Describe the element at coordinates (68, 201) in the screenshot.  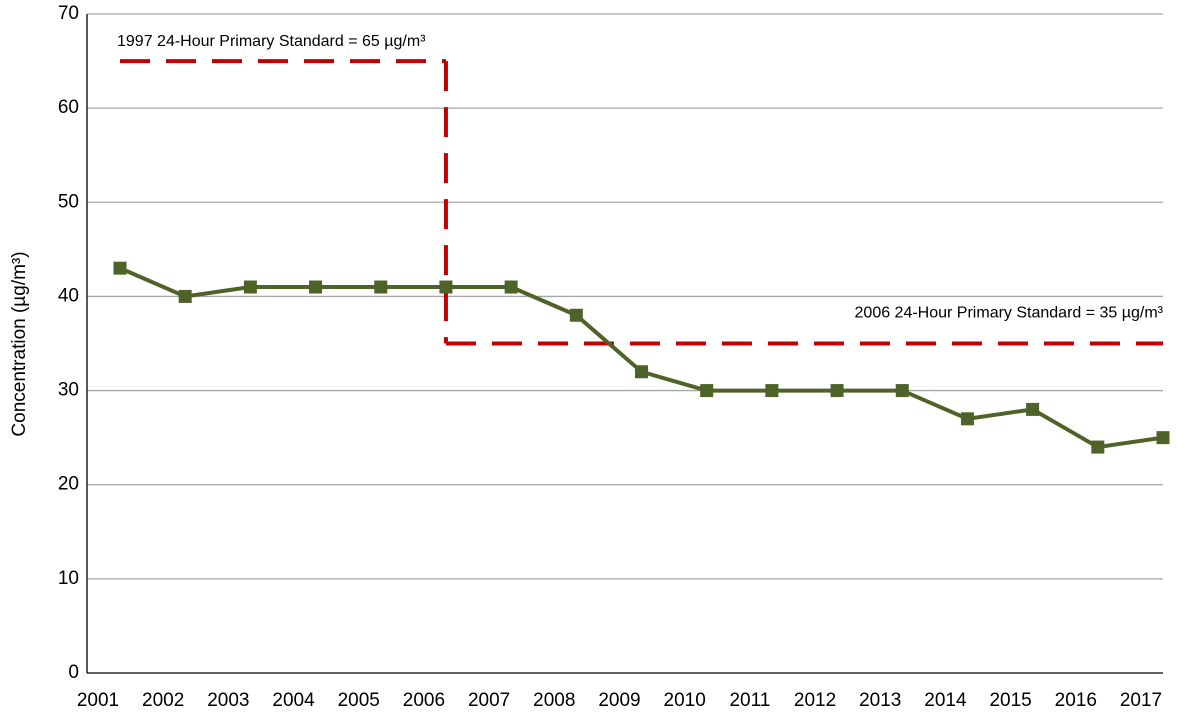
I see `y-tick-label: 50` at that location.